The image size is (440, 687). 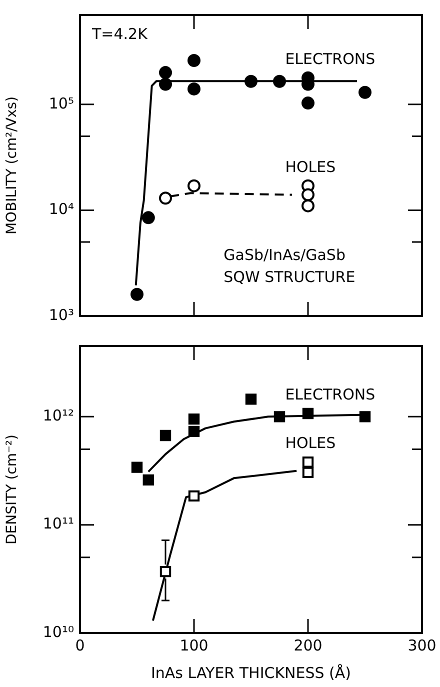 I want to click on x-axis-title: InAs LAYER THICKNESS (Å), so click(x=251, y=673).